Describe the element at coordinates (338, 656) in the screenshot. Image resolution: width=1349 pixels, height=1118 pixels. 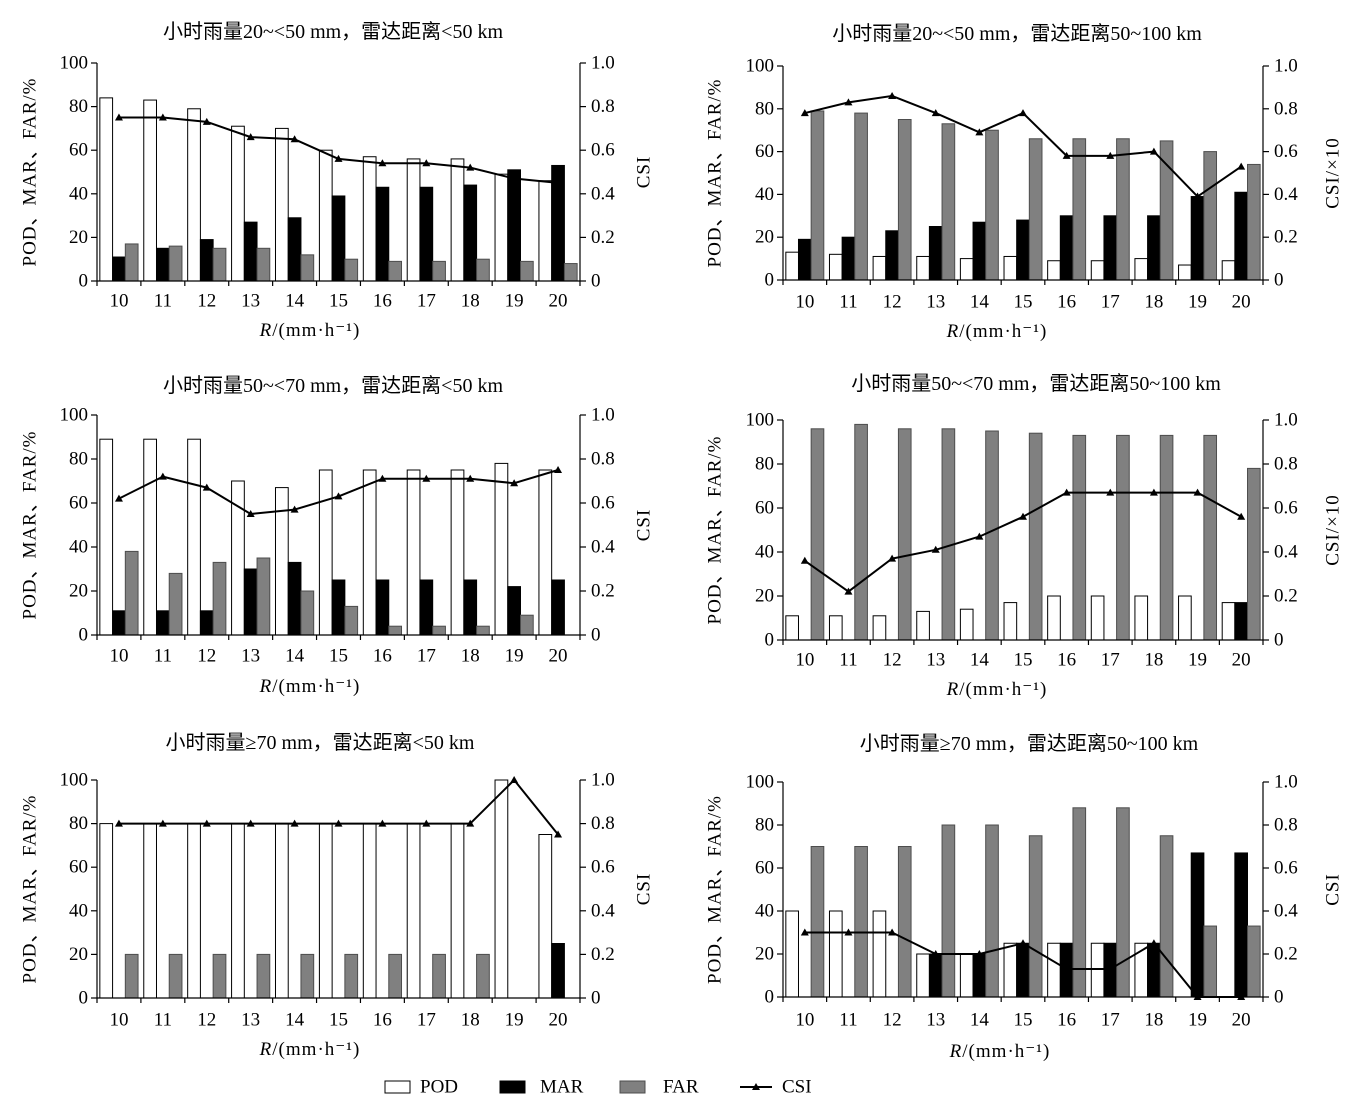
I see `x-tick-label: 15` at that location.